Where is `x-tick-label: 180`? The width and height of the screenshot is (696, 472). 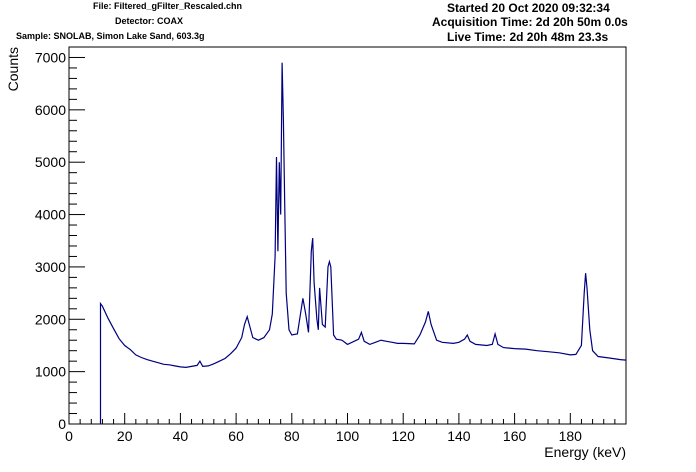
x-tick-label: 180 is located at coordinates (571, 436).